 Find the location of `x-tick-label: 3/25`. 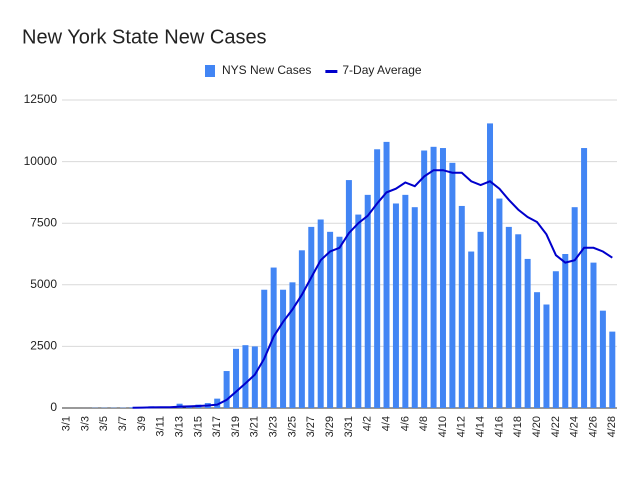

x-tick-label: 3/25 is located at coordinates (292, 426).